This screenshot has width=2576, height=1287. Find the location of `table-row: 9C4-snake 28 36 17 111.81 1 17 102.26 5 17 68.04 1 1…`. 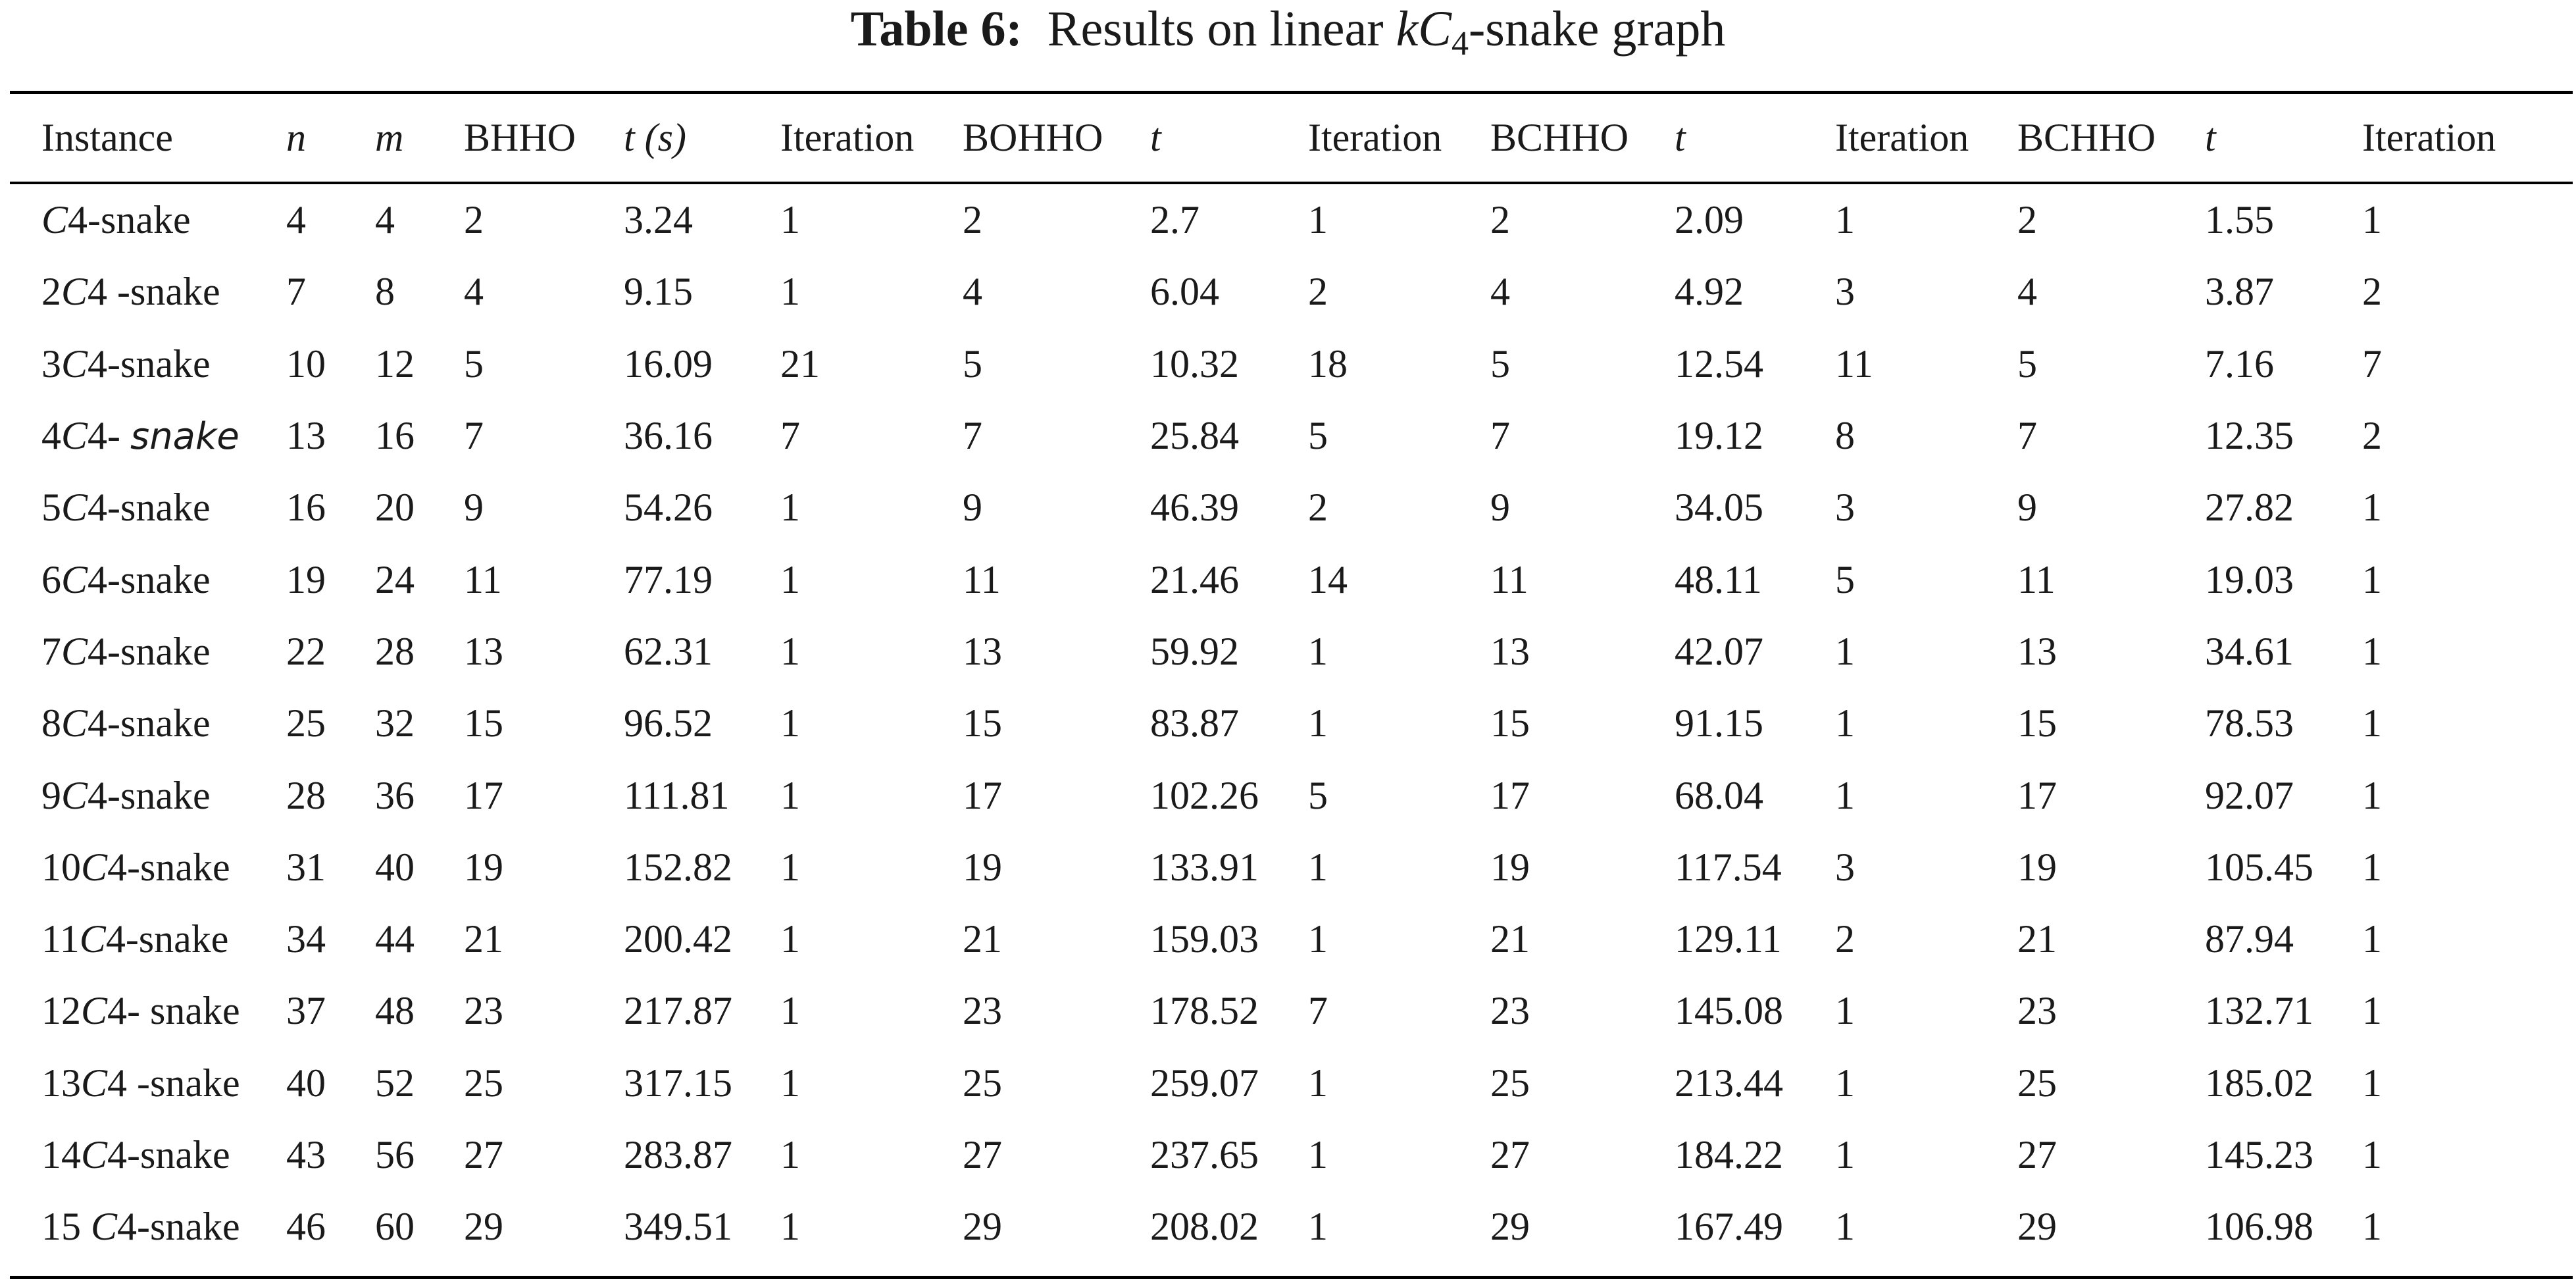

table-row: 9C4-snake 28 36 17 111.81 1 17 102.26 5 17 68.04 1 1… is located at coordinates (1291, 795).